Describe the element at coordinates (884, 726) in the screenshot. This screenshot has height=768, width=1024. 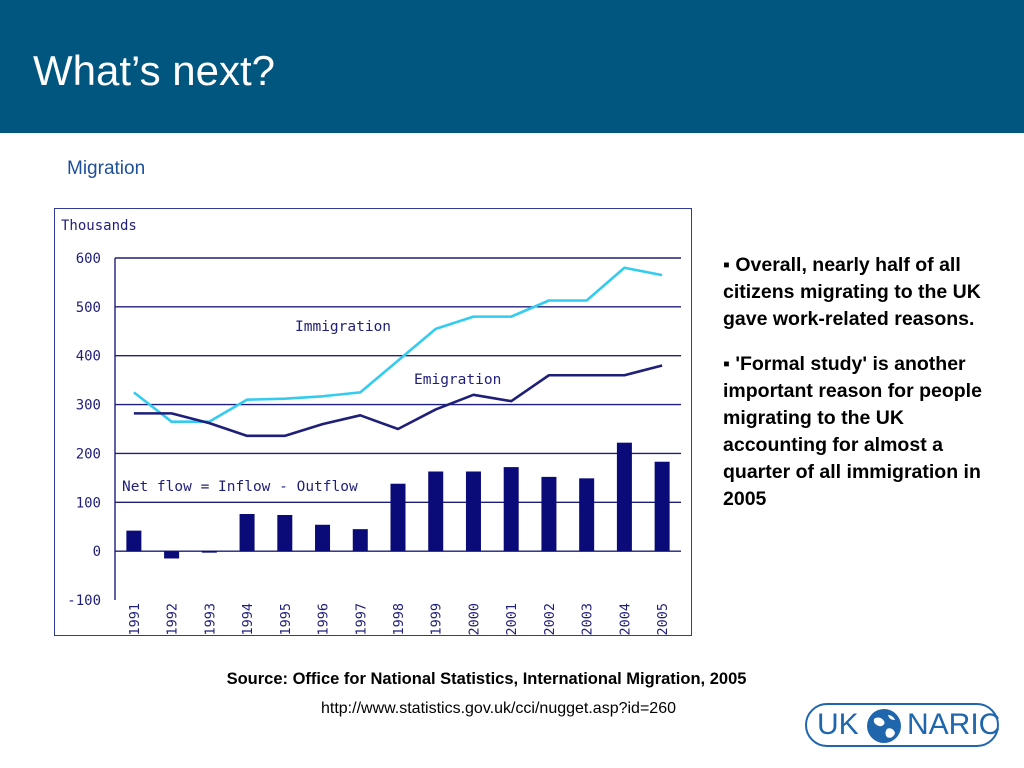
I see `globe-icon` at that location.